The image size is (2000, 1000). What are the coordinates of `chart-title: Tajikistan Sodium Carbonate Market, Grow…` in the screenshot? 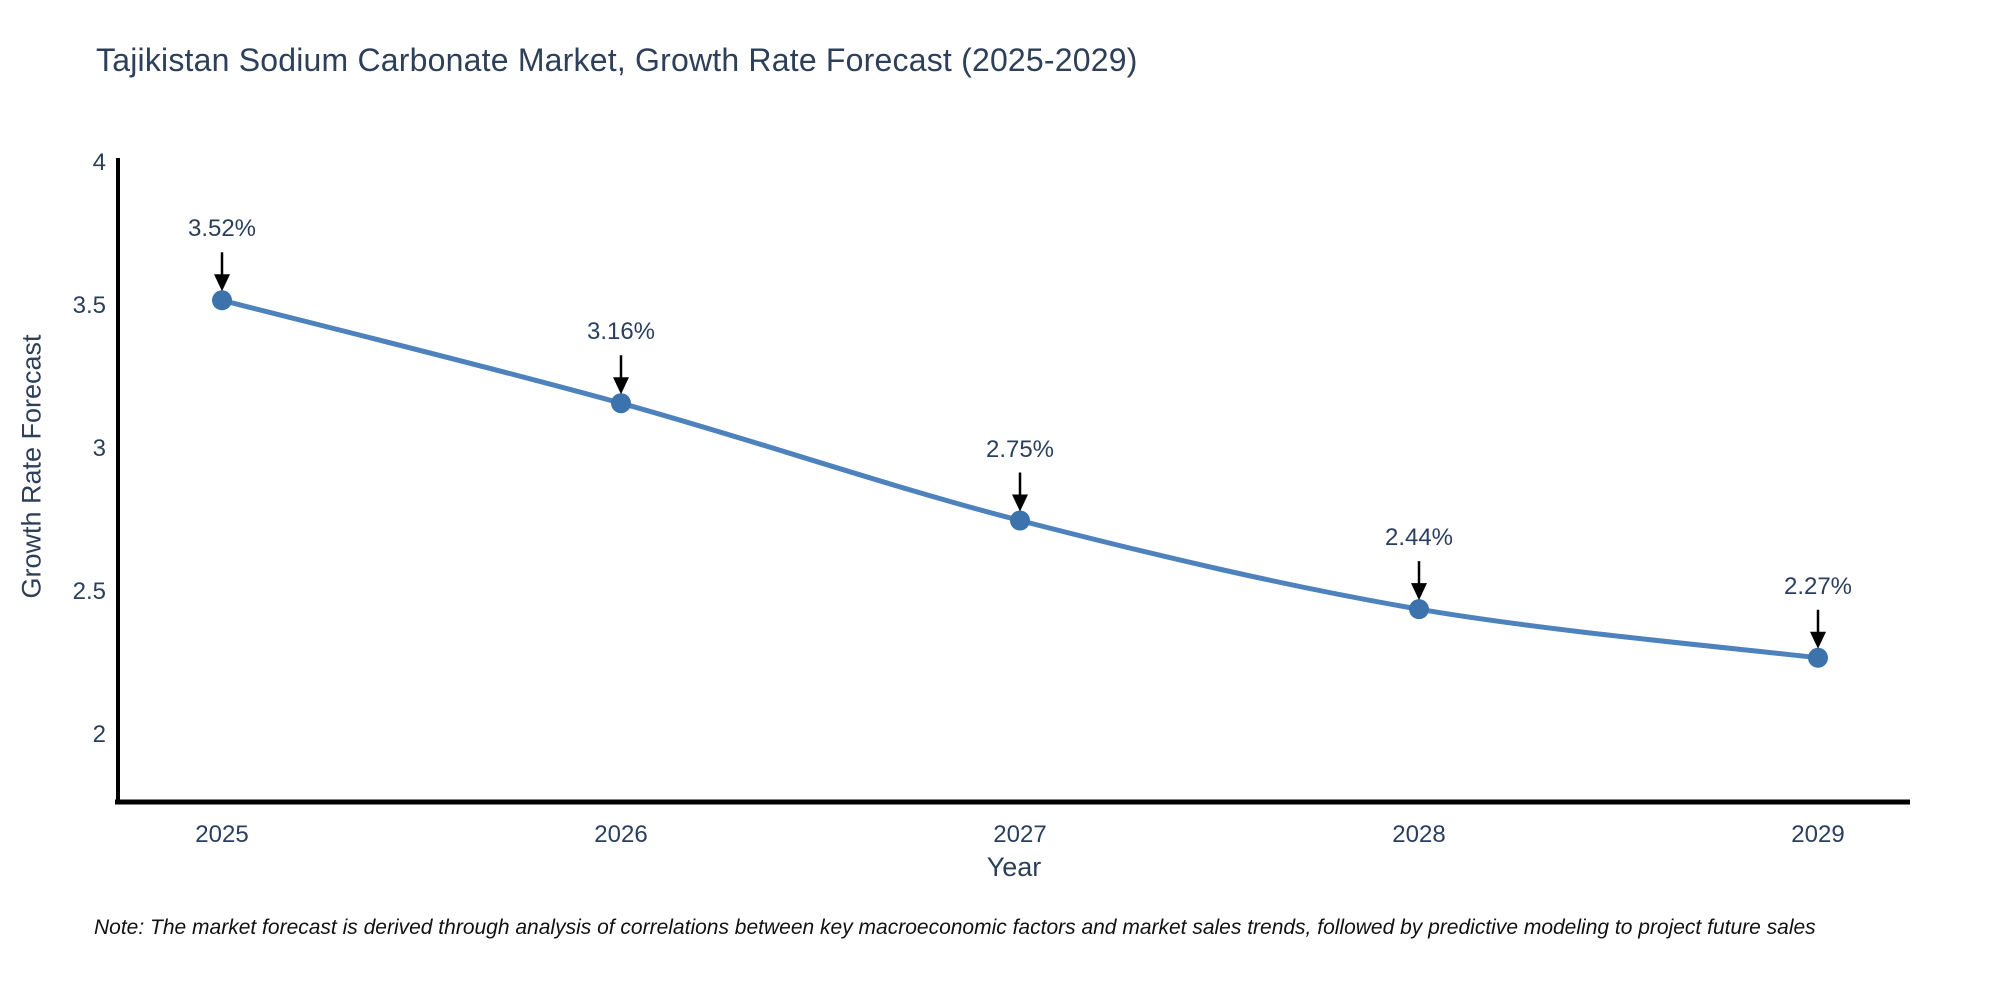 It's located at (617, 60).